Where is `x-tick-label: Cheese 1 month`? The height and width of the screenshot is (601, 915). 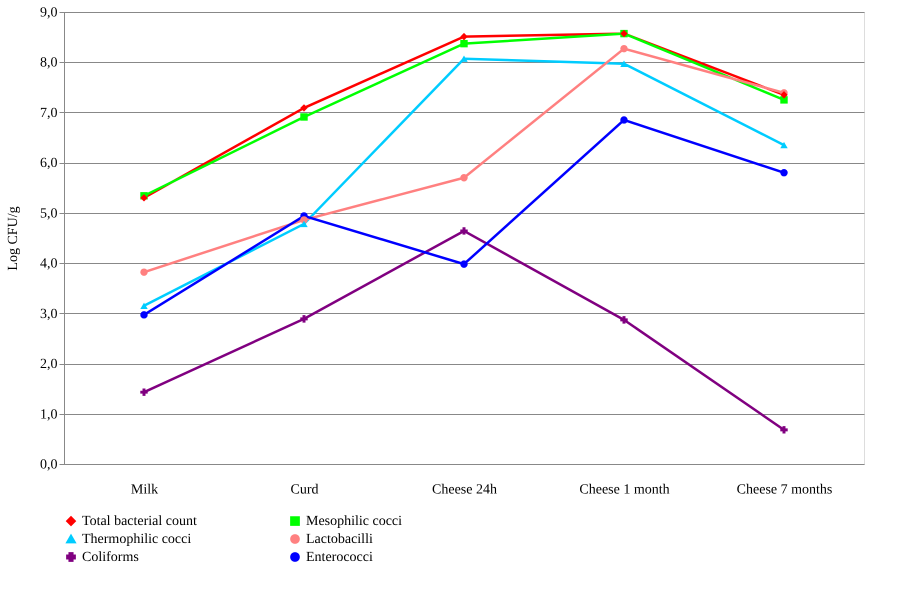 x-tick-label: Cheese 1 month is located at coordinates (624, 490).